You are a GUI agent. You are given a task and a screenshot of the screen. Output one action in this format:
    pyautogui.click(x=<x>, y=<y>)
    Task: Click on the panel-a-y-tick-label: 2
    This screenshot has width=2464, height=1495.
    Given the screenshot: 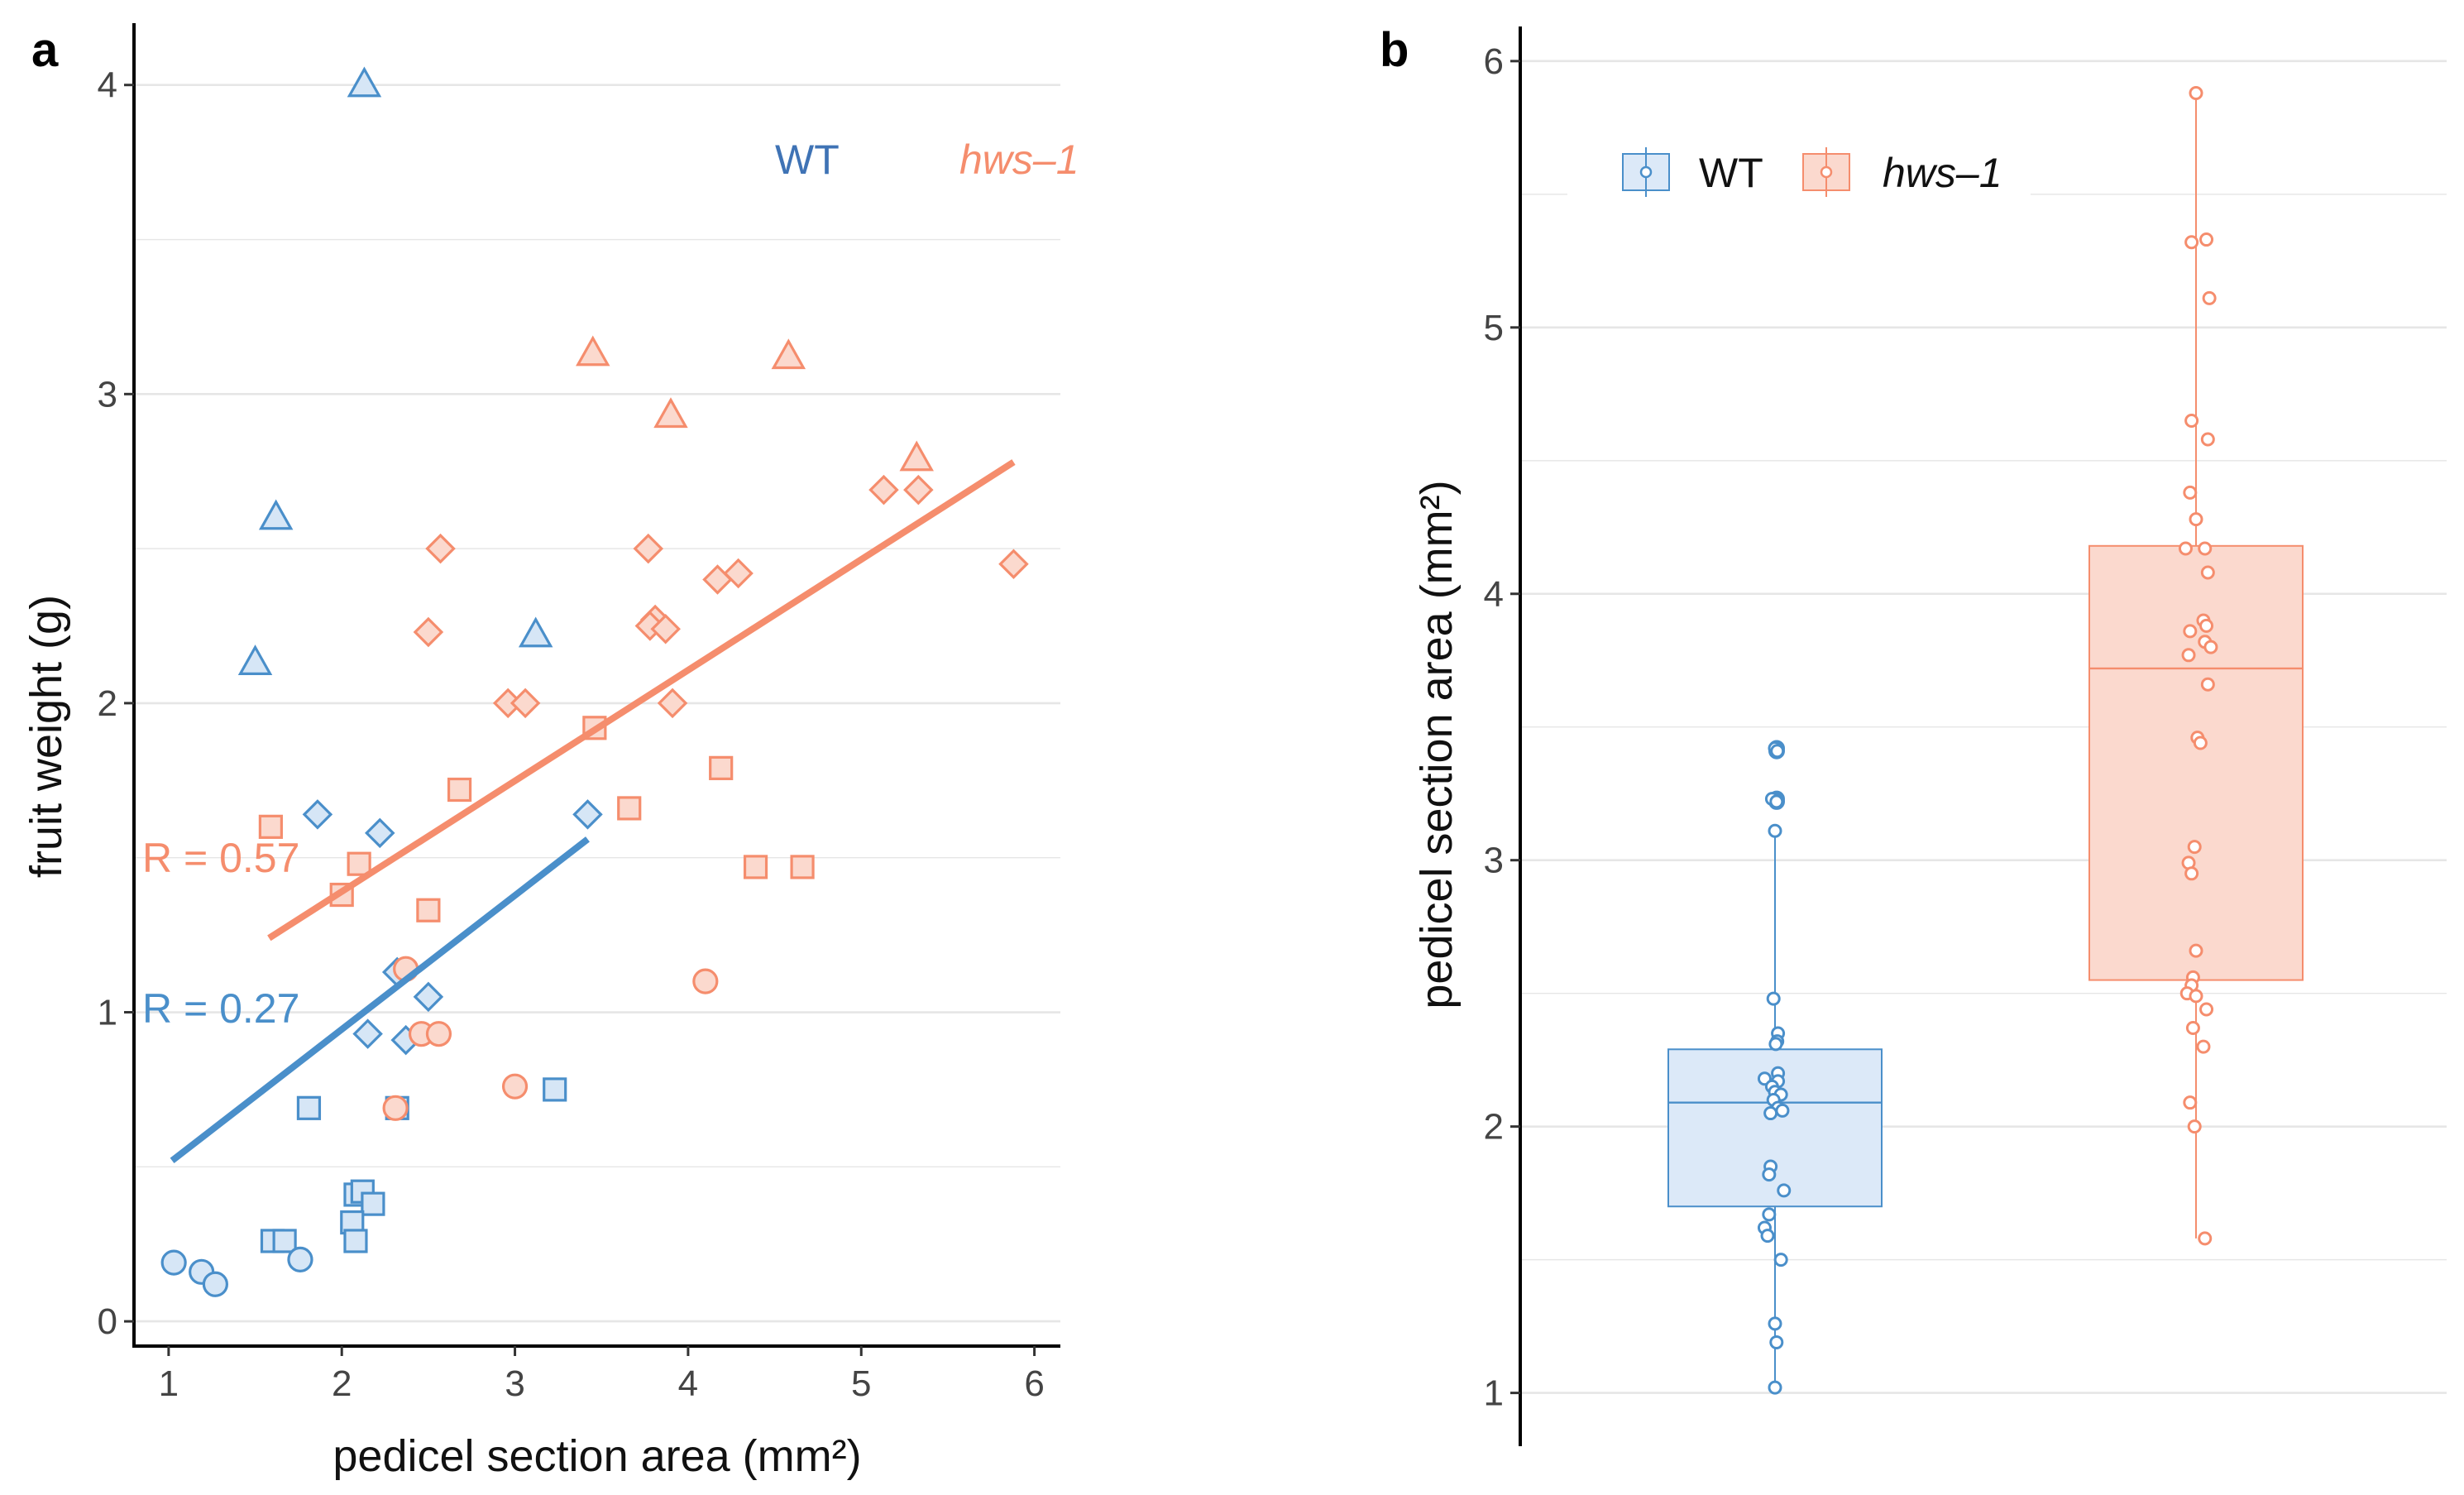 What is the action you would take?
    pyautogui.click(x=107, y=703)
    